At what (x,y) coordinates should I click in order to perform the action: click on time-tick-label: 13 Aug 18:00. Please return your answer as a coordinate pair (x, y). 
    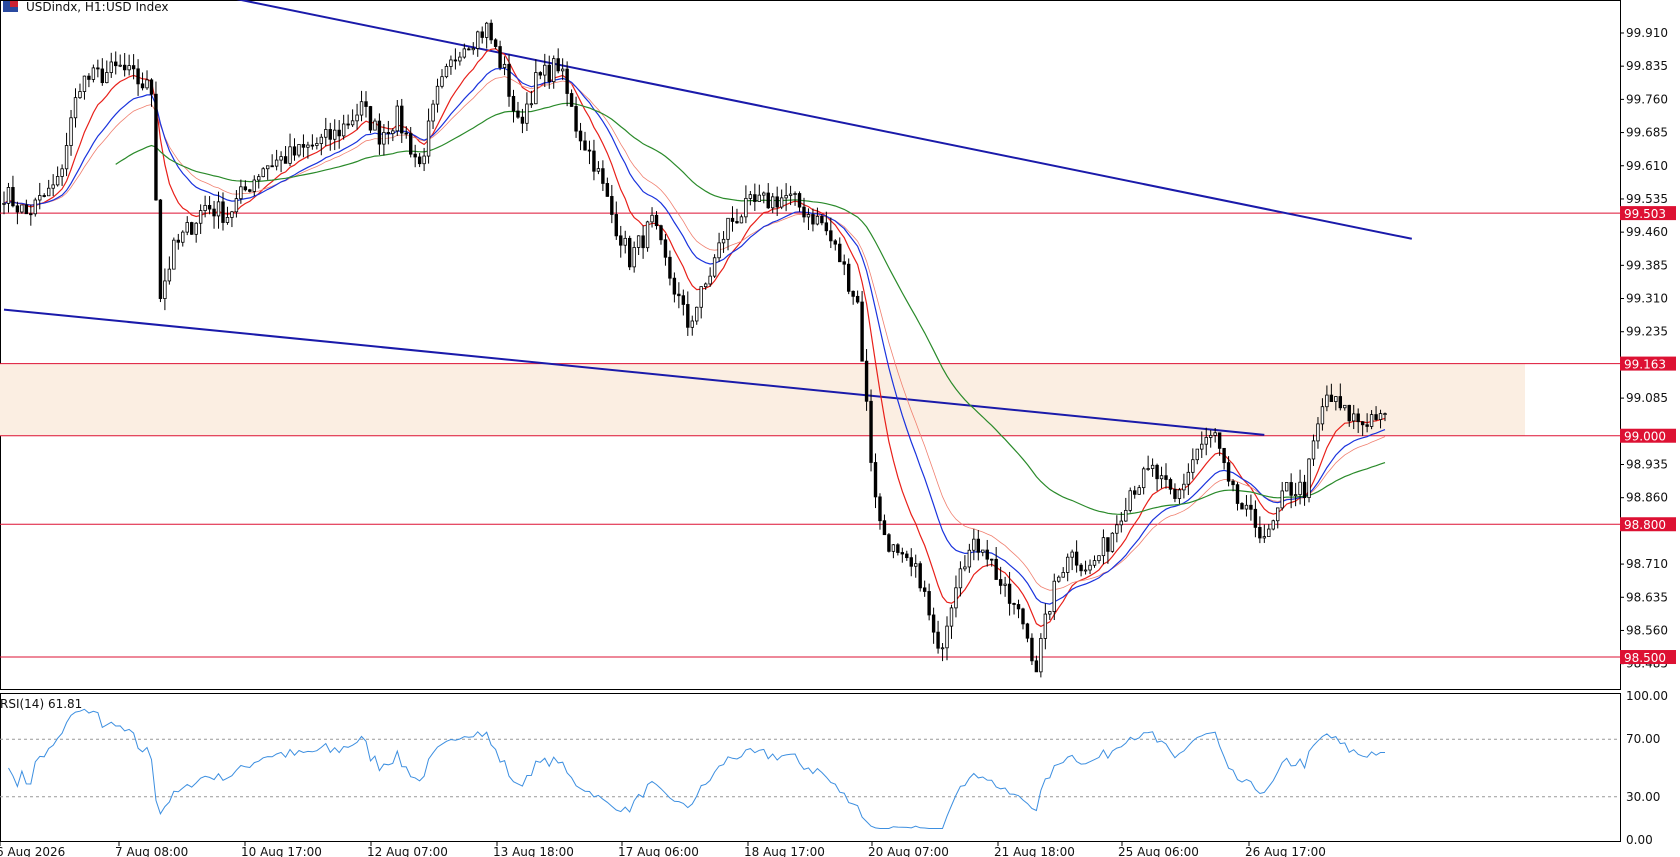
    Looking at the image, I should click on (533, 851).